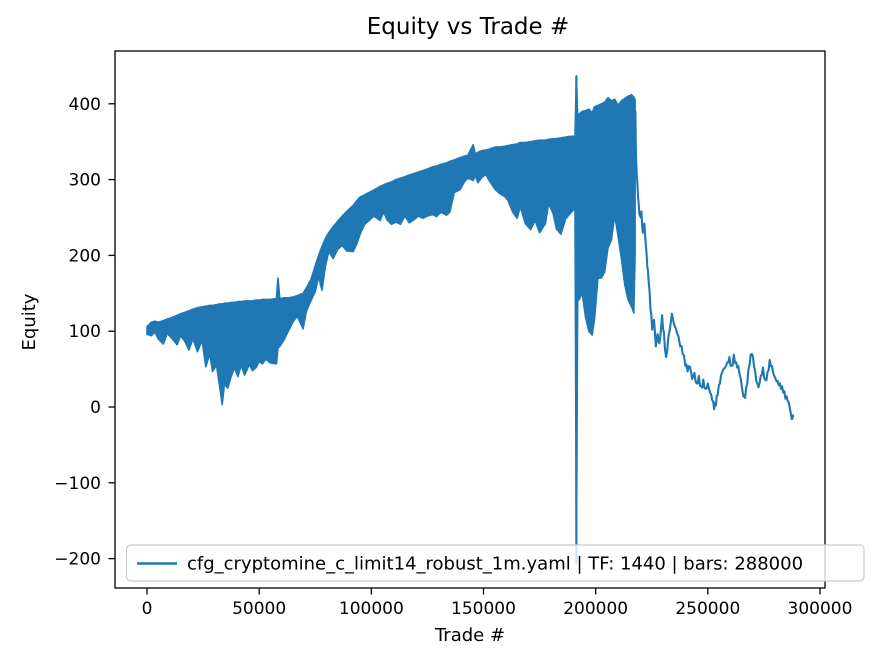  Describe the element at coordinates (95, 408) in the screenshot. I see `y-tick-label: 0` at that location.